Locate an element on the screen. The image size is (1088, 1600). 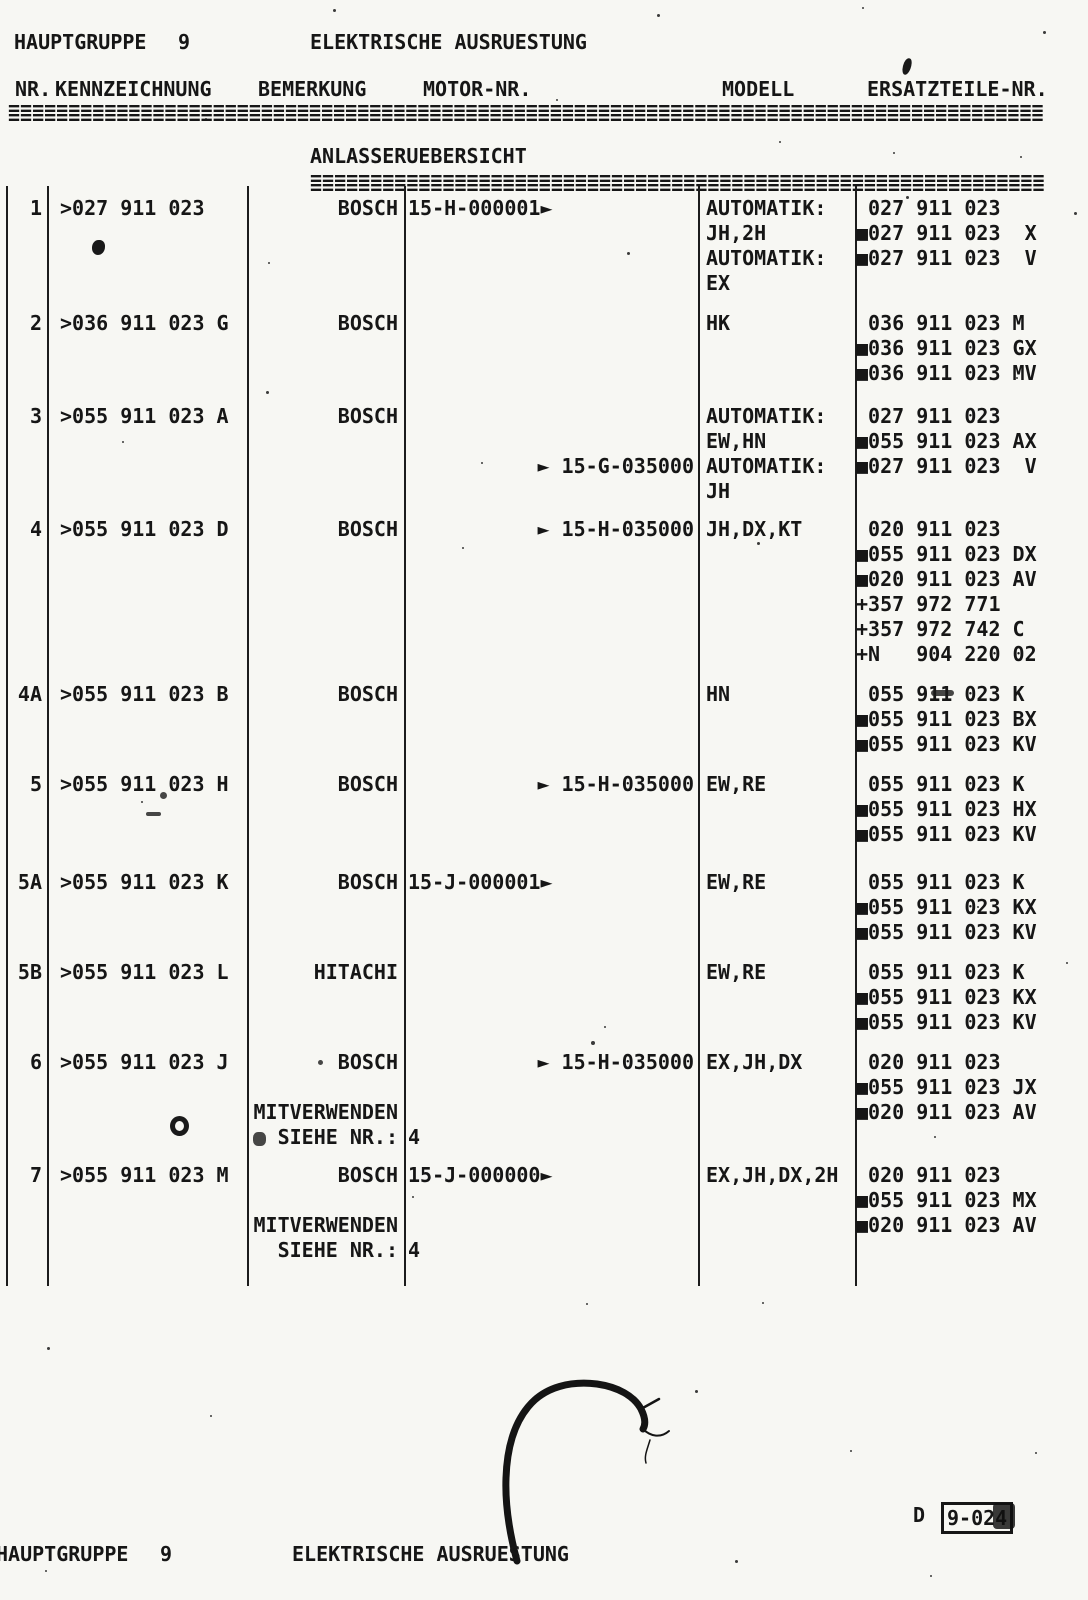
cell-bem-row-6: SIEHE NR.: is located at coordinates (337, 1137).